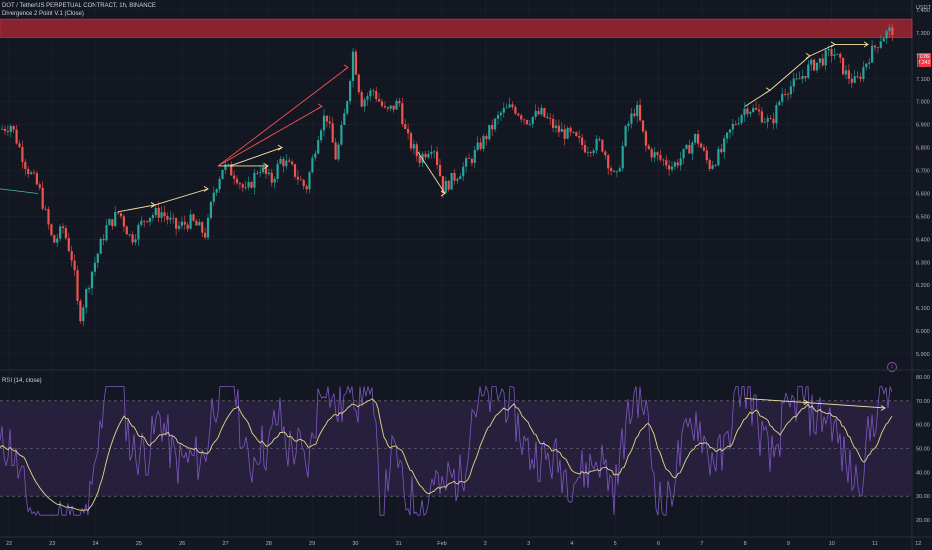 The image size is (932, 550). Describe the element at coordinates (43, 14) in the screenshot. I see `indicator-title: Divergence 2 Point V.1 (Close)` at that location.